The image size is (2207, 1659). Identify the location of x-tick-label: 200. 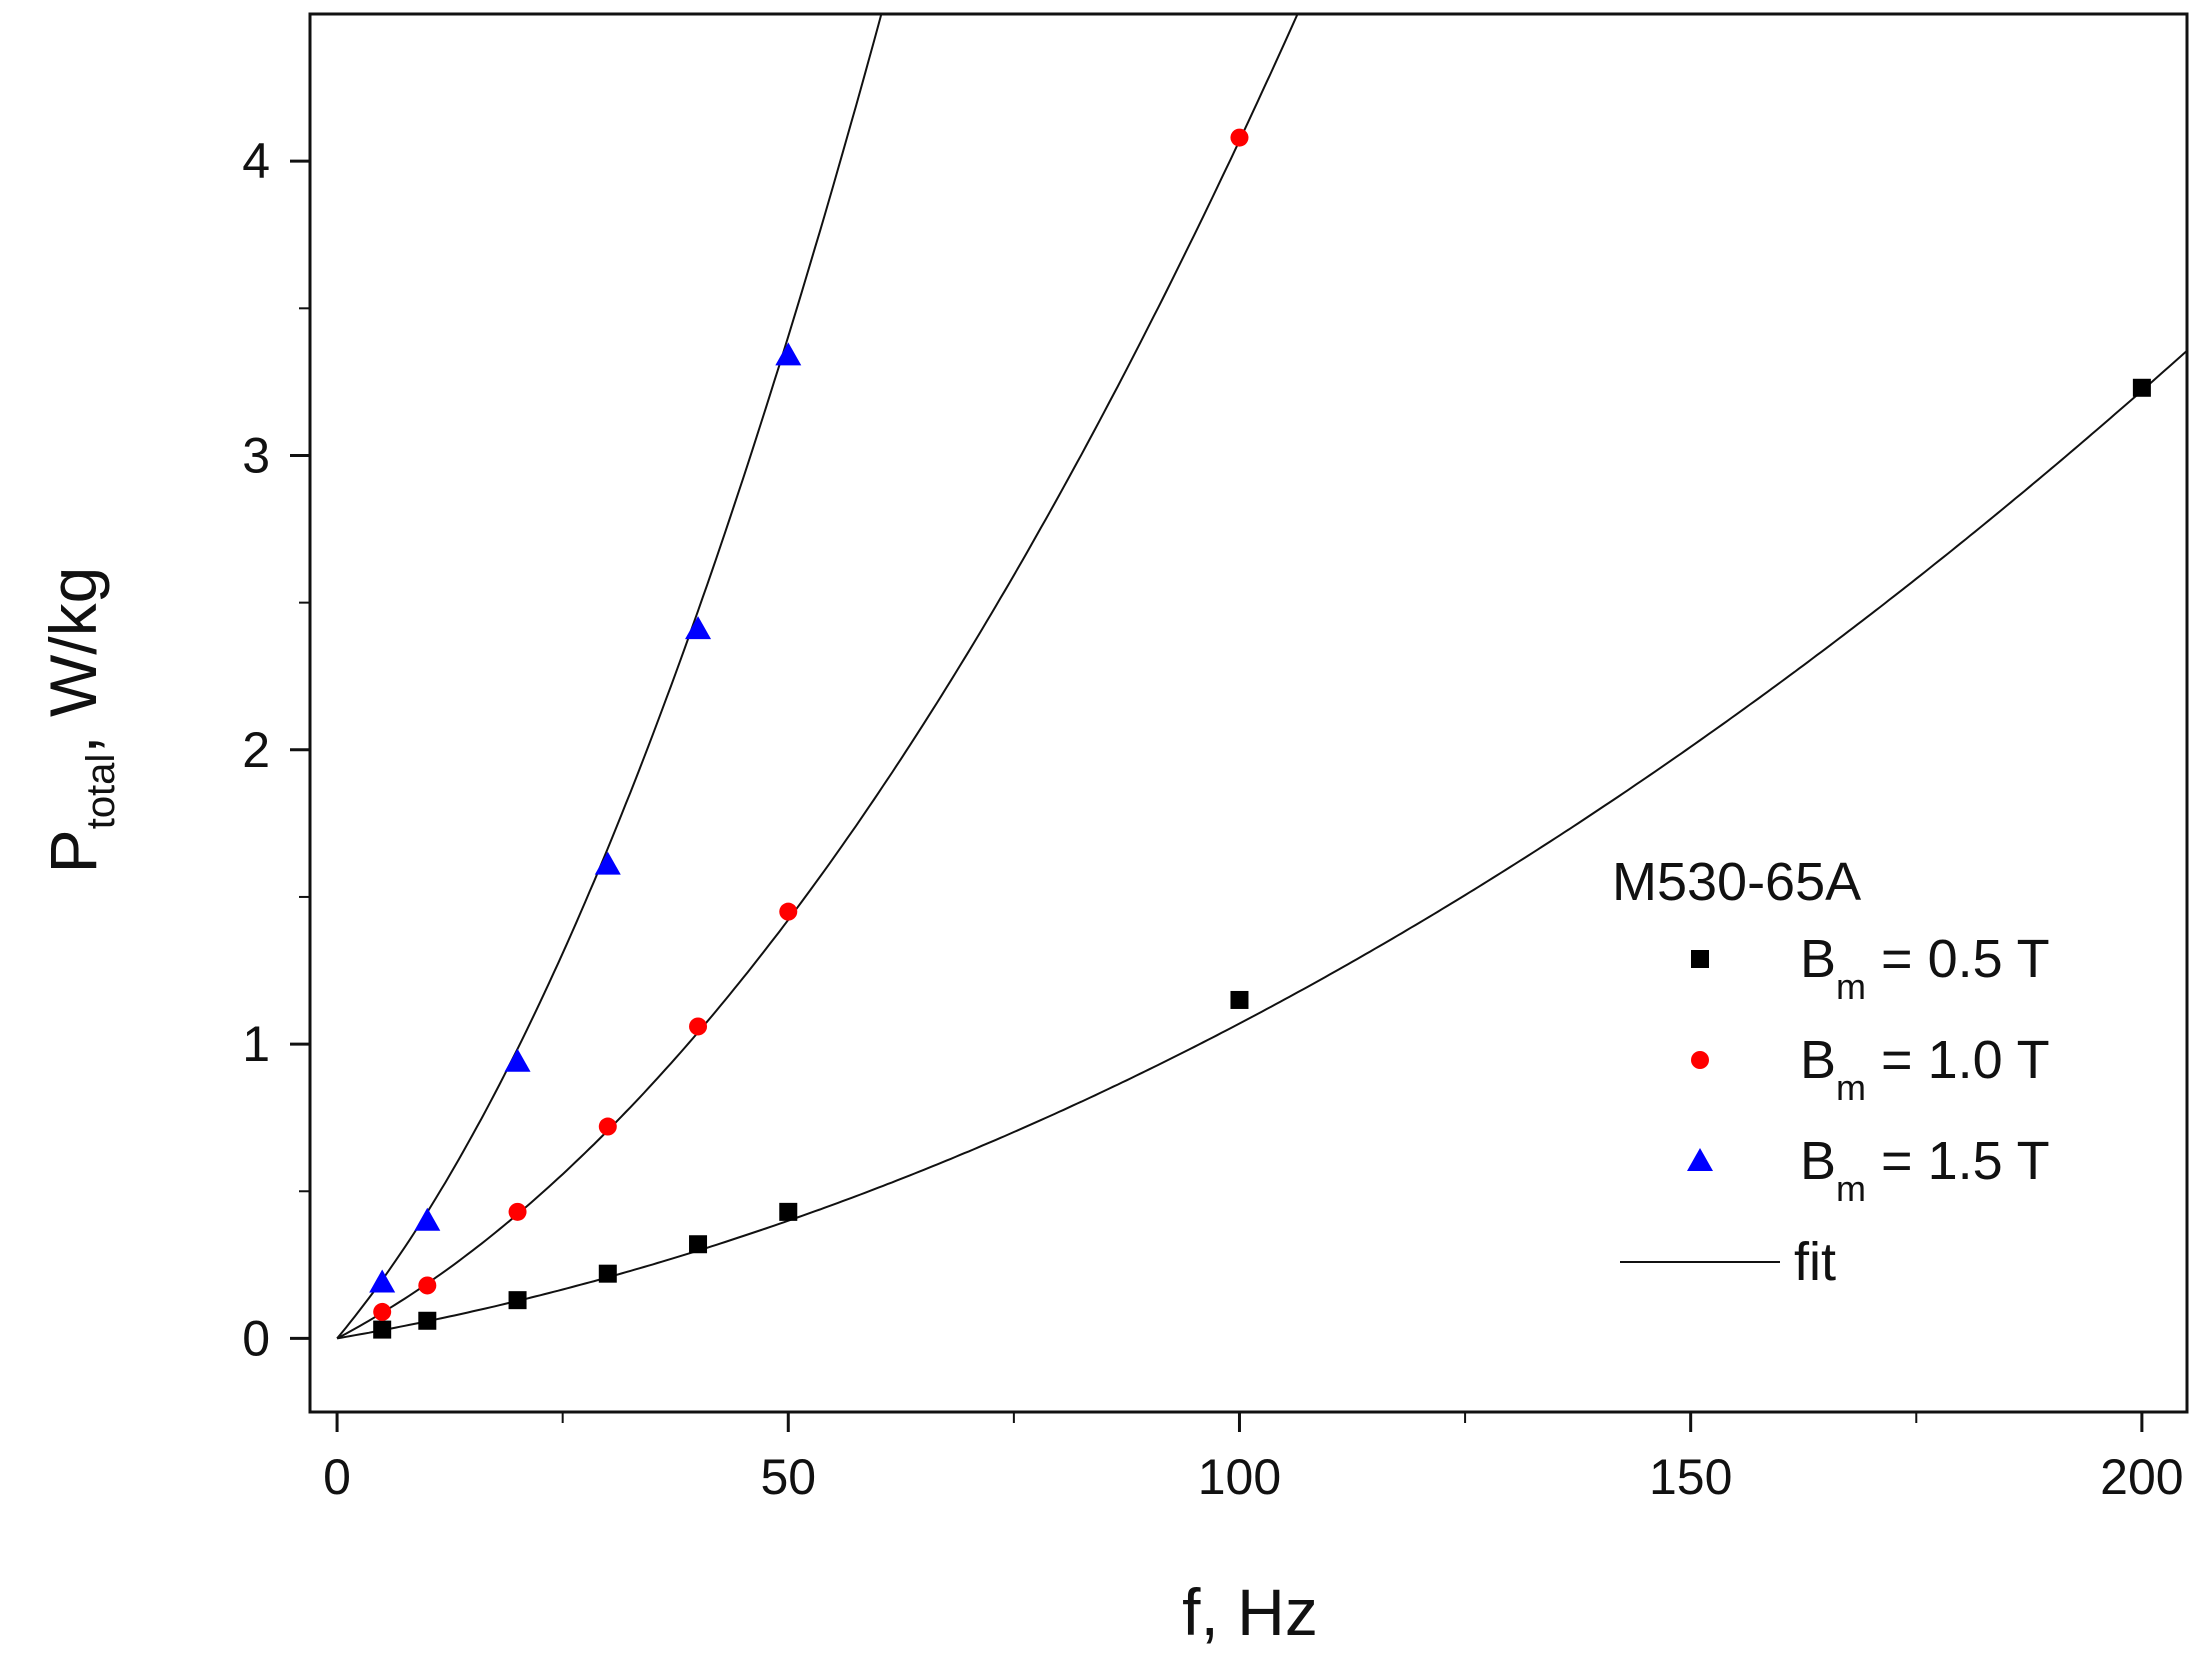
(2141, 1477).